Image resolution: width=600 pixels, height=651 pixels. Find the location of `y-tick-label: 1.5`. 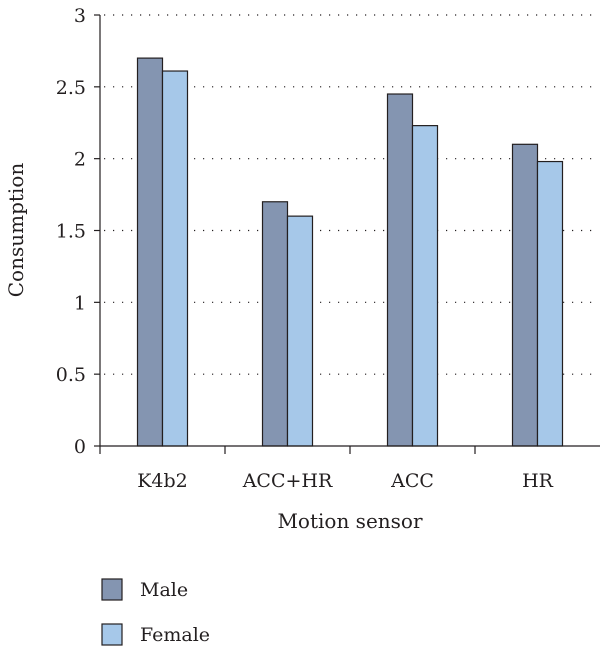

y-tick-label: 1.5 is located at coordinates (71, 232).